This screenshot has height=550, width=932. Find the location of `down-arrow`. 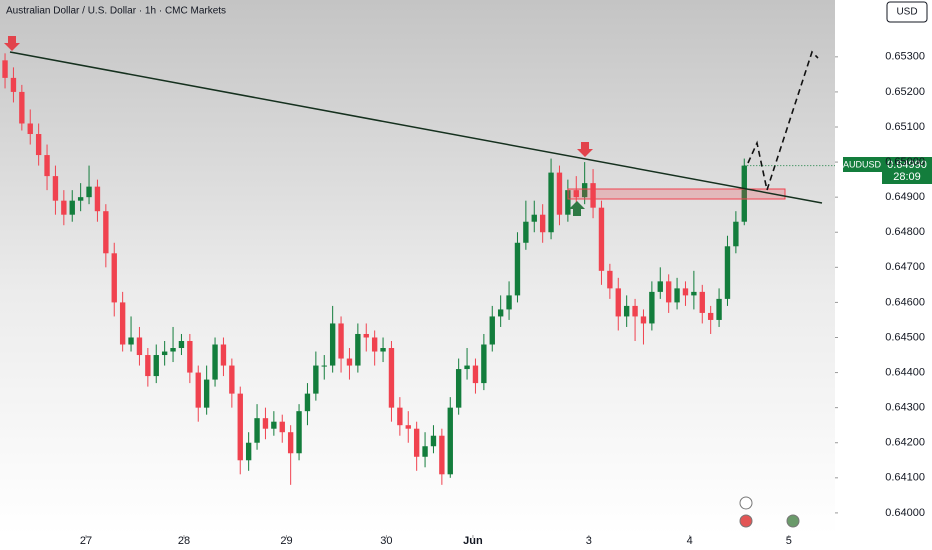

down-arrow is located at coordinates (585, 149).